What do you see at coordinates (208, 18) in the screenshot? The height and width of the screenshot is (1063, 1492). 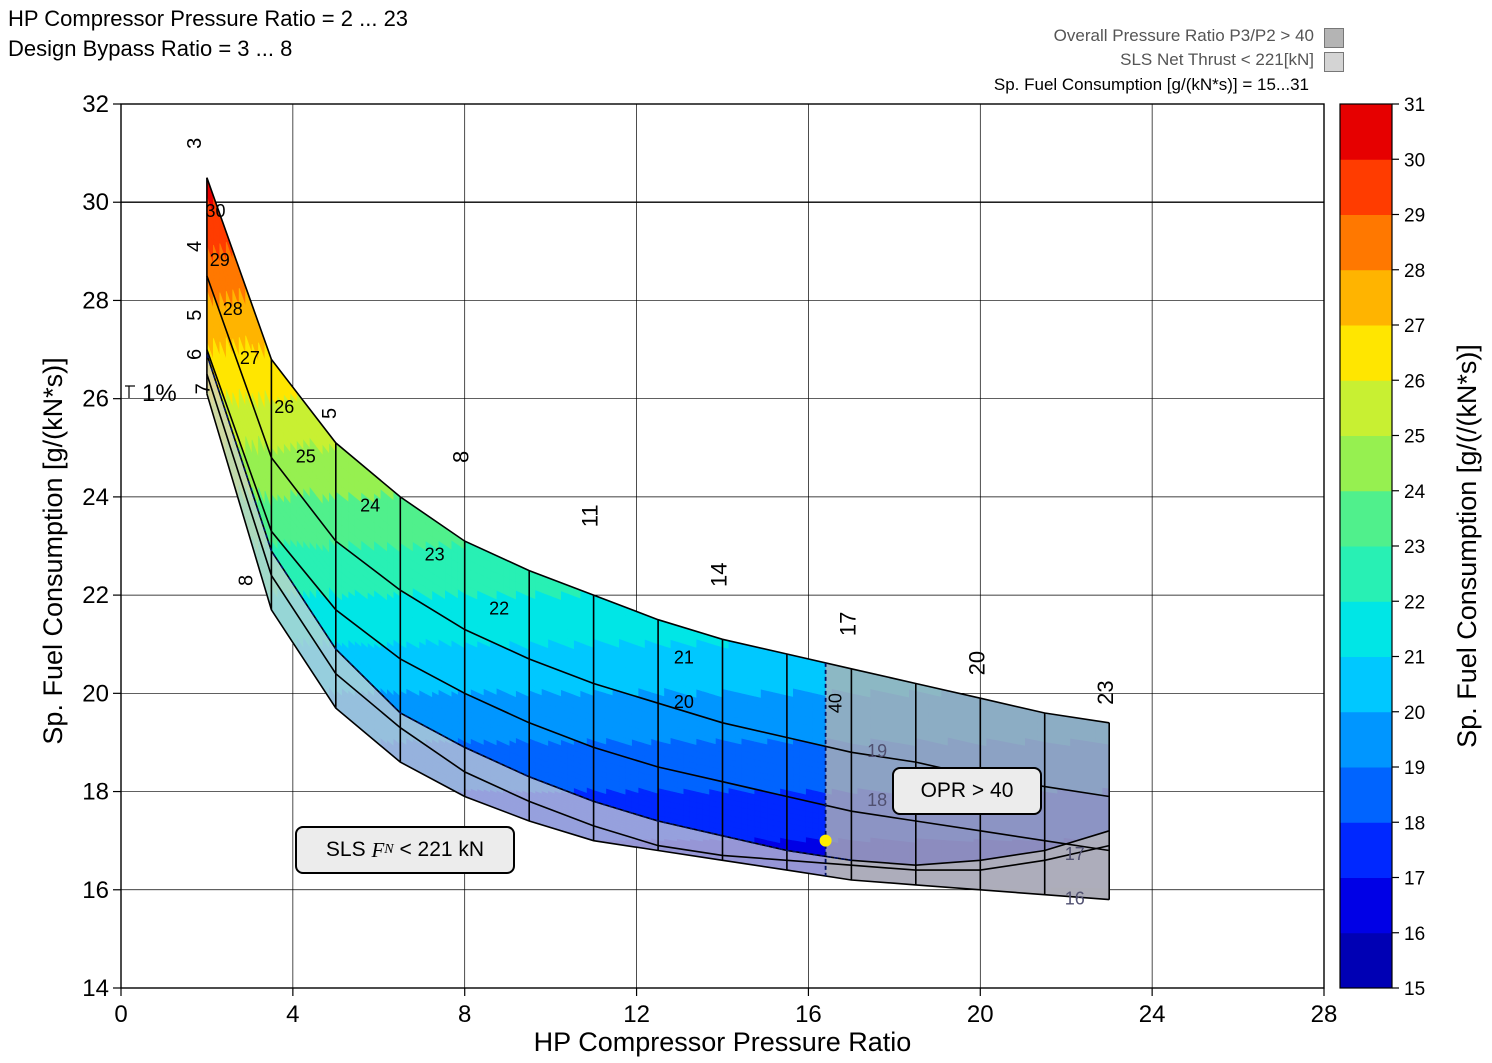 I see `header-line-1: HP Compressor Pressure Ratio = 2 ... 23` at bounding box center [208, 18].